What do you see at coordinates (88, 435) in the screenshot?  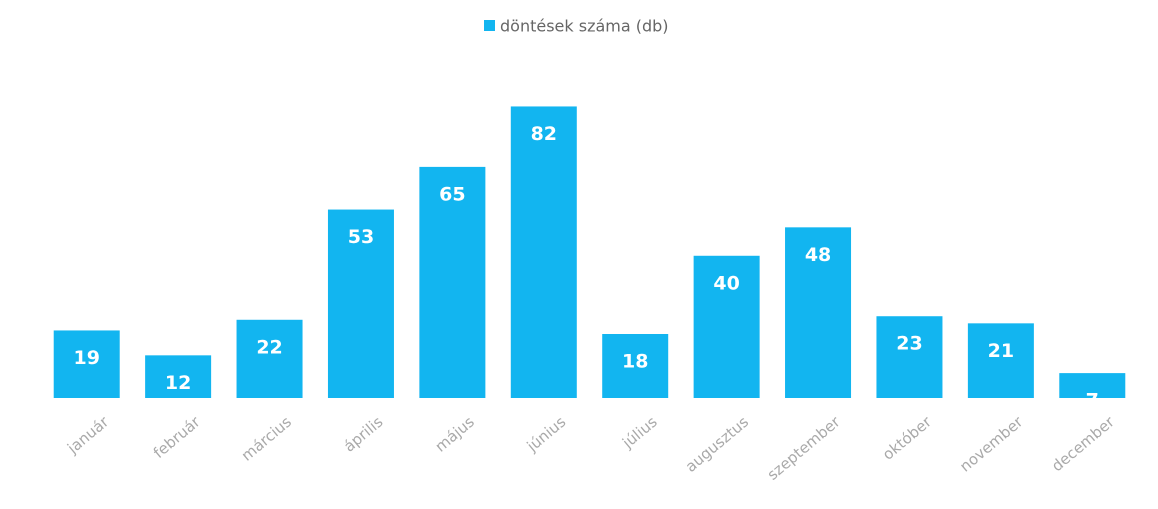 I see `x-tick-label: január` at bounding box center [88, 435].